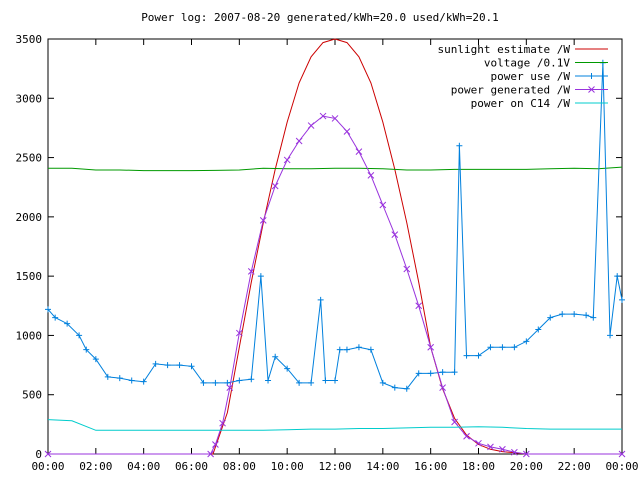 This screenshot has height=480, width=640. Describe the element at coordinates (430, 466) in the screenshot. I see `x-tick-label: 16:00` at that location.